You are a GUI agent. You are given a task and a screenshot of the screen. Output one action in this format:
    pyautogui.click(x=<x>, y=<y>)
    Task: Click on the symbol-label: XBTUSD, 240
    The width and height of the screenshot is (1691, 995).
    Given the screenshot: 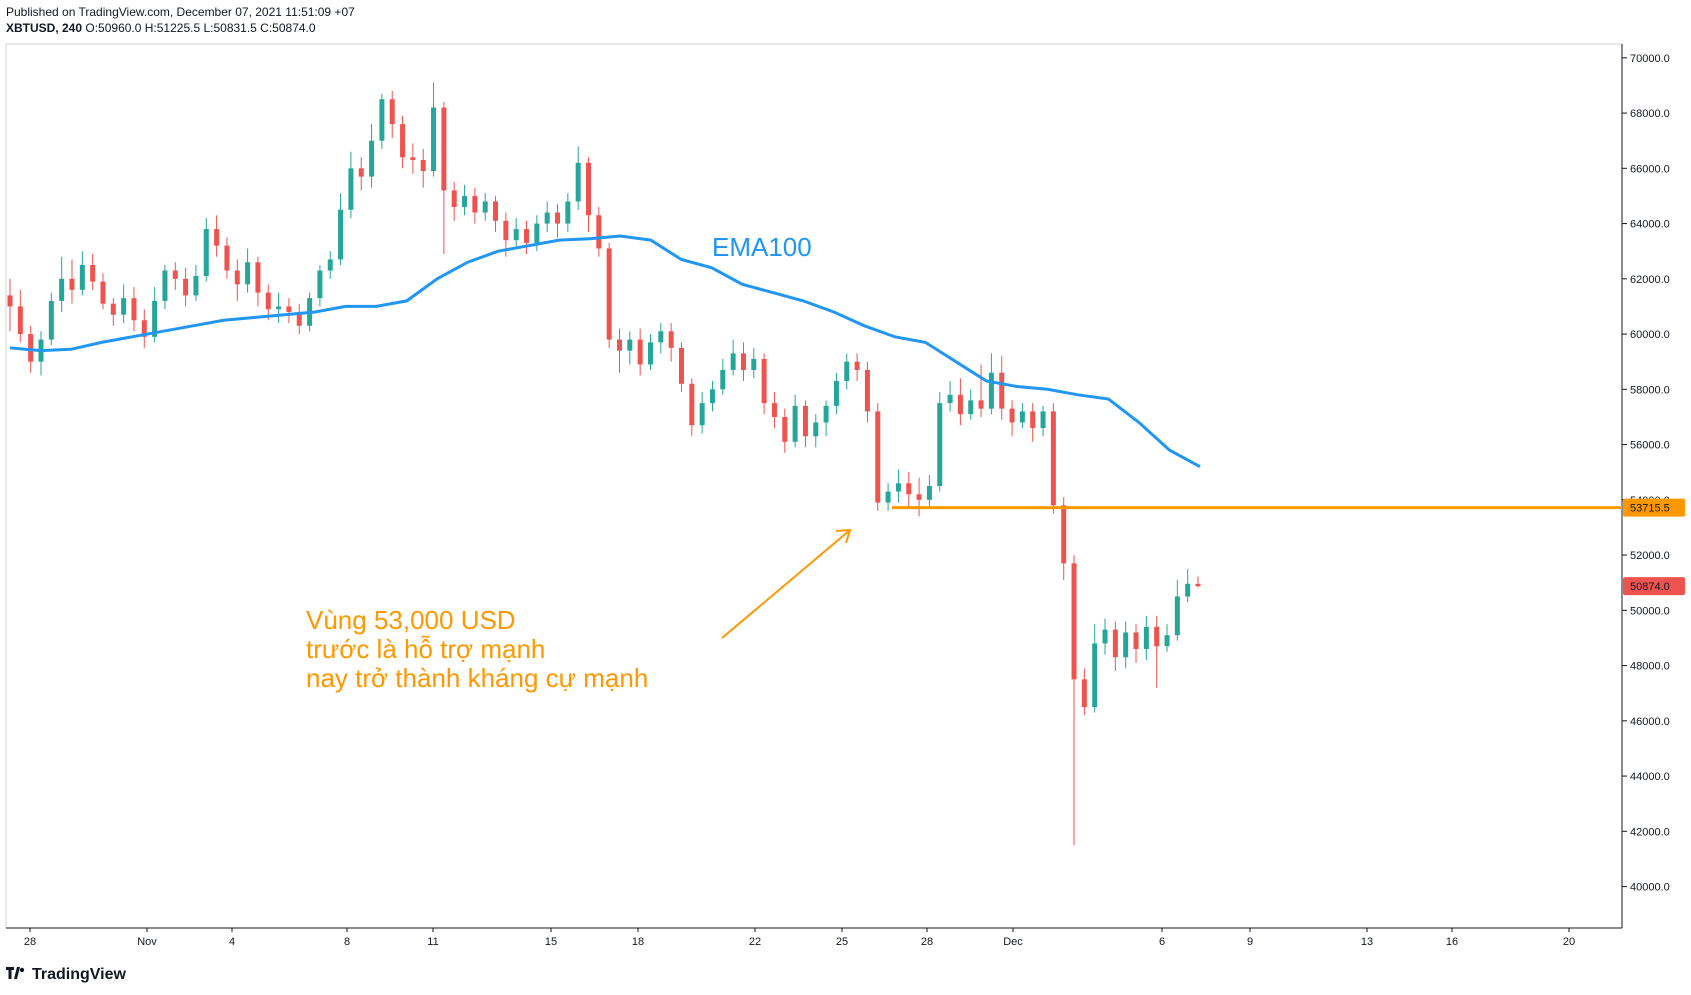 What is the action you would take?
    pyautogui.click(x=44, y=28)
    